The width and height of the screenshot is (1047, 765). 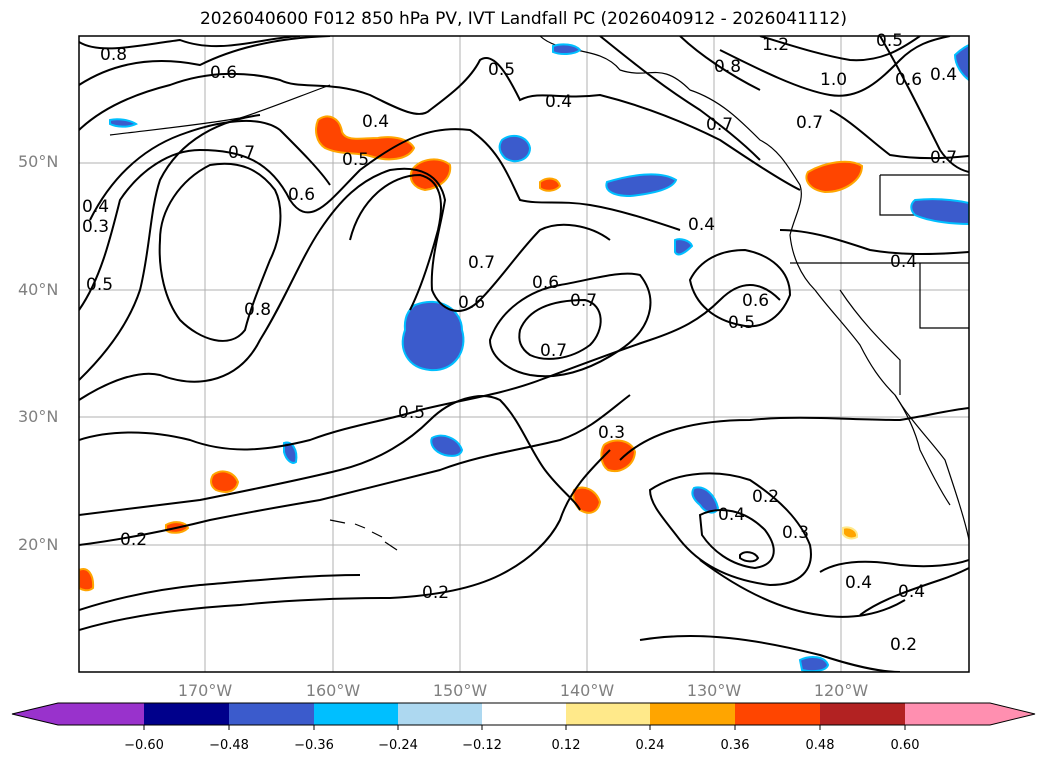 What do you see at coordinates (833, 80) in the screenshot?
I see `contour-label: 1.0` at bounding box center [833, 80].